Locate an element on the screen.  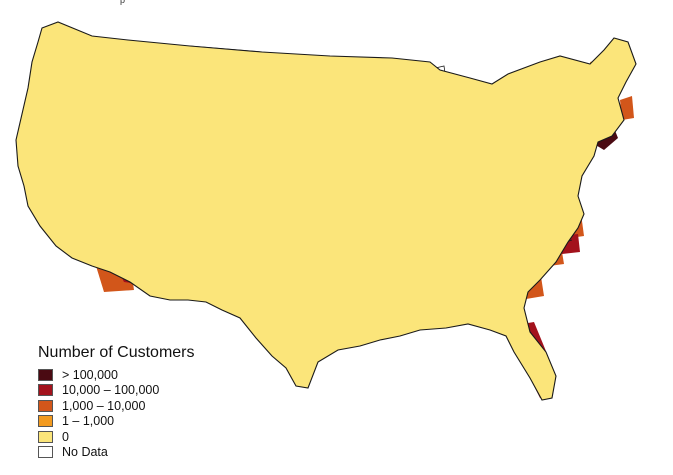
legend-label: 0 is located at coordinates (65, 436).